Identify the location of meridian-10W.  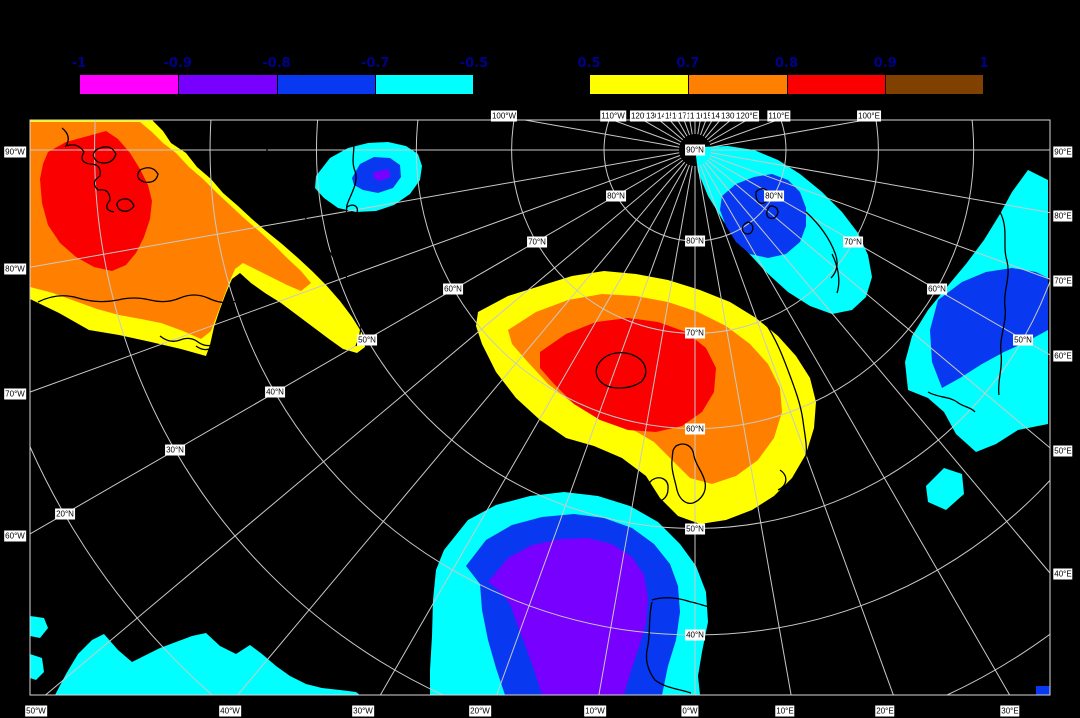
(645, 430).